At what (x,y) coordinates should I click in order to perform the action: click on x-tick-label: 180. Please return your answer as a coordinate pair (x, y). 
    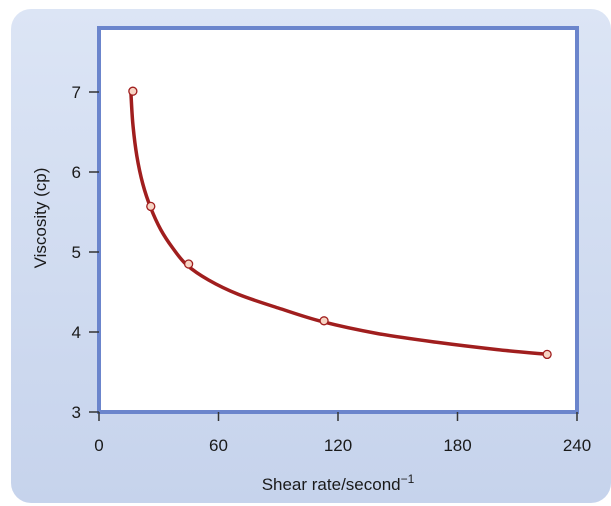
    Looking at the image, I should click on (457, 445).